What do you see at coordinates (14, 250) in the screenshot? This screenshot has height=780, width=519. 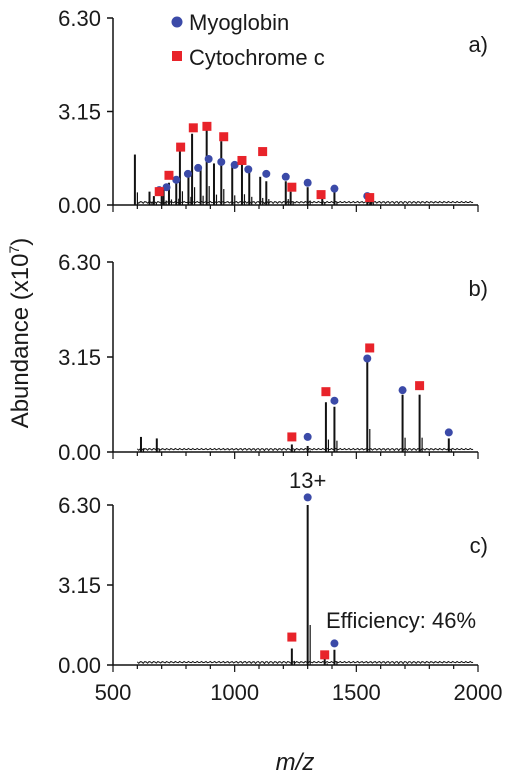 I see `y-axis-title-exponent: 7` at bounding box center [14, 250].